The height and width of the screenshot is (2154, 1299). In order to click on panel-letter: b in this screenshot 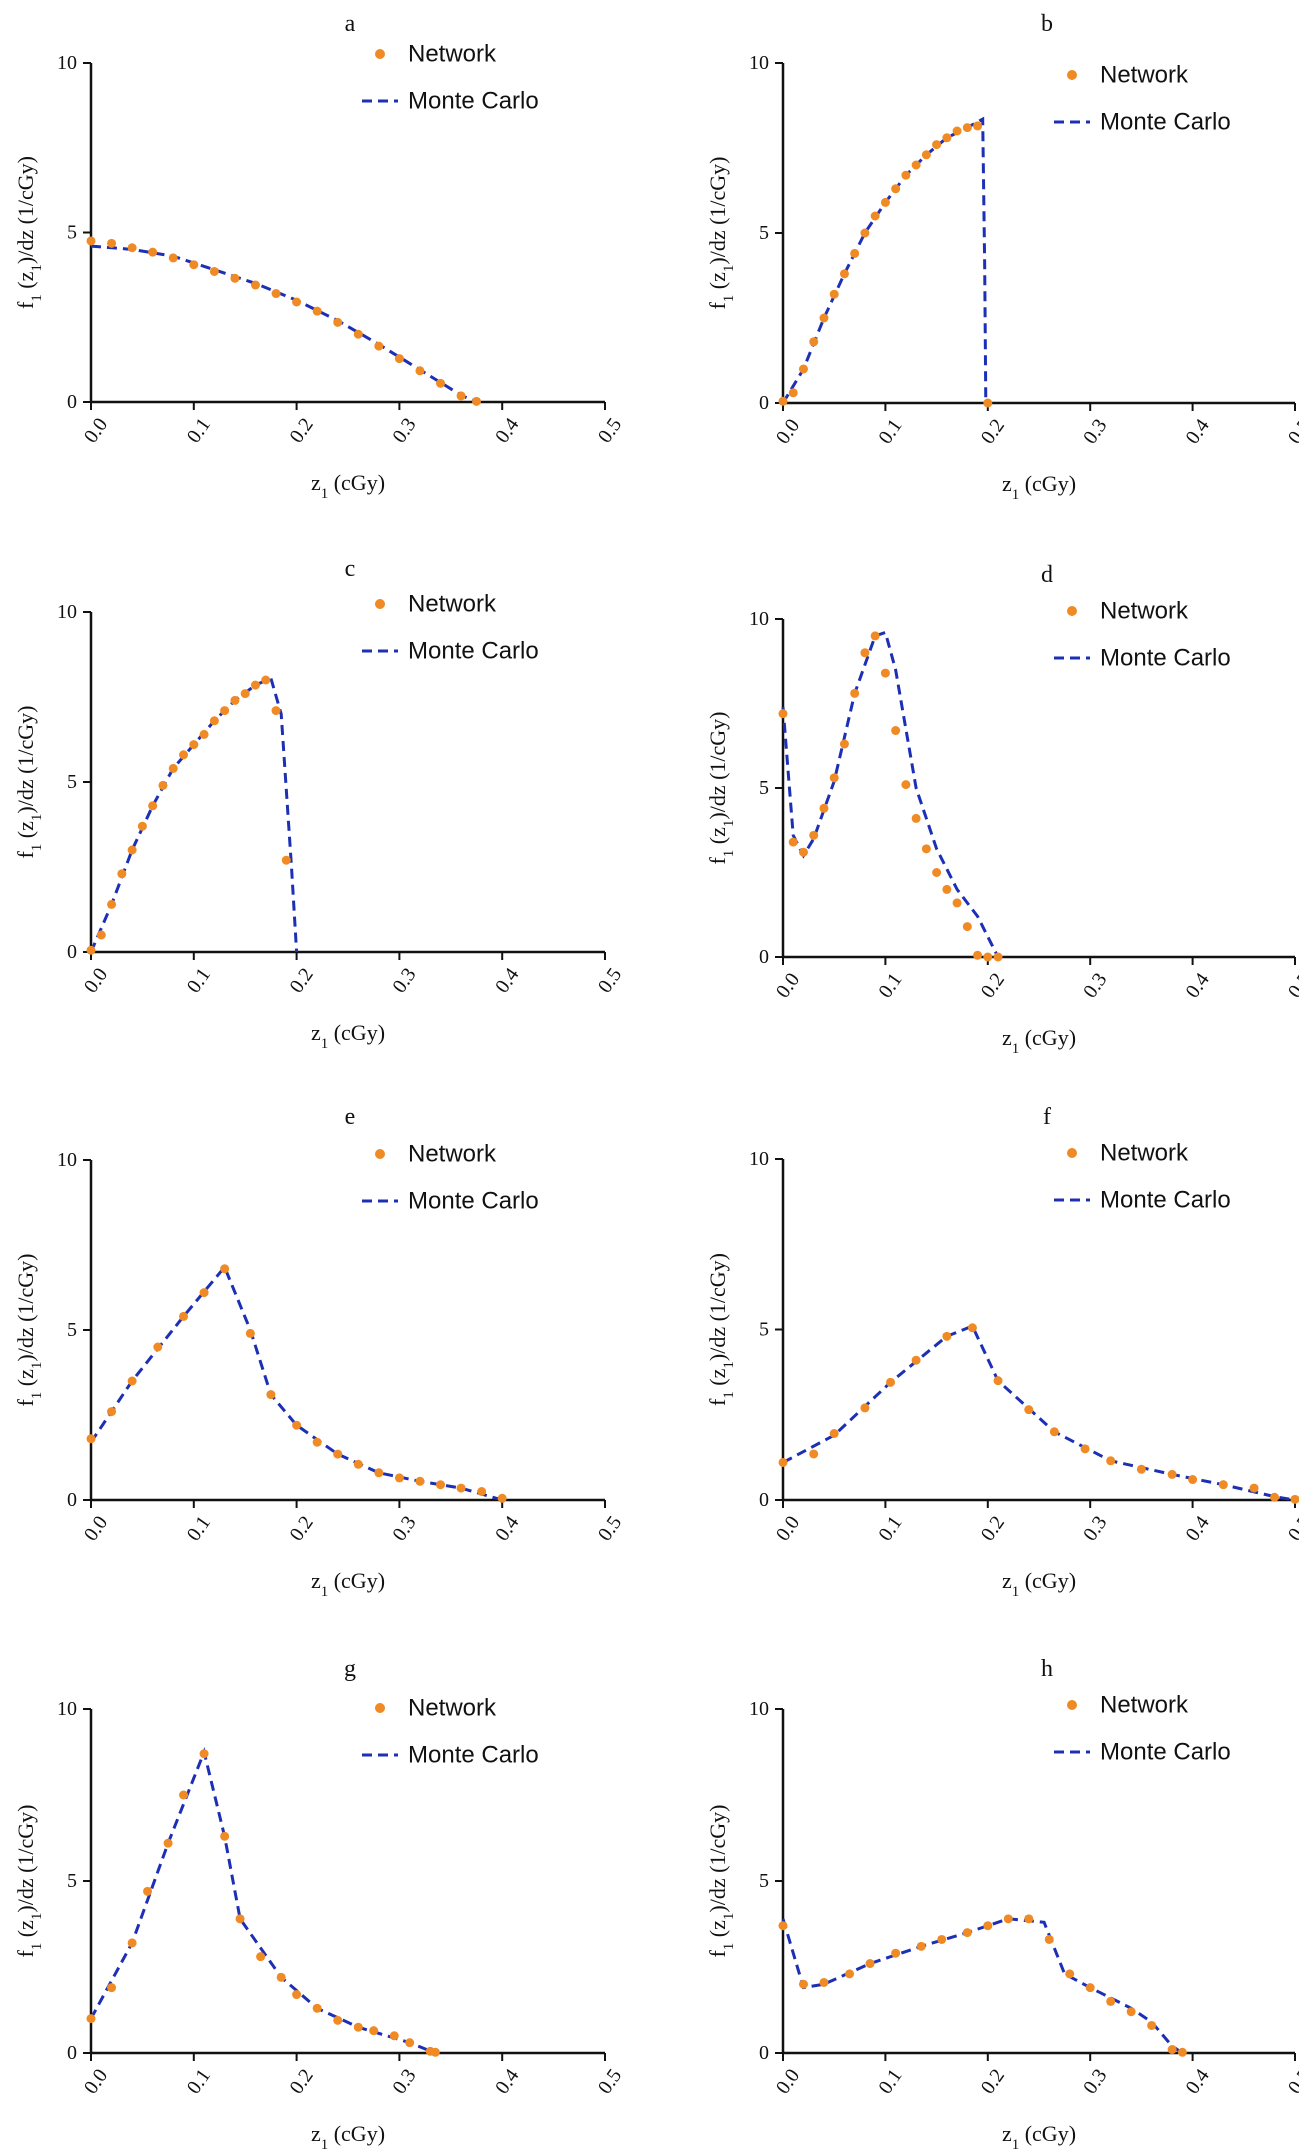, I will do `click(1047, 24)`.